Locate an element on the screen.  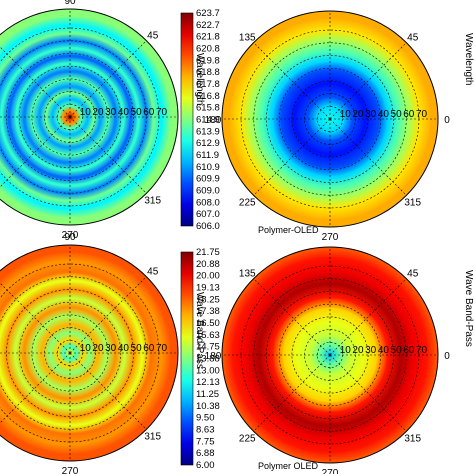
colorbar-tick-label: 606.0 is located at coordinates (208, 226).